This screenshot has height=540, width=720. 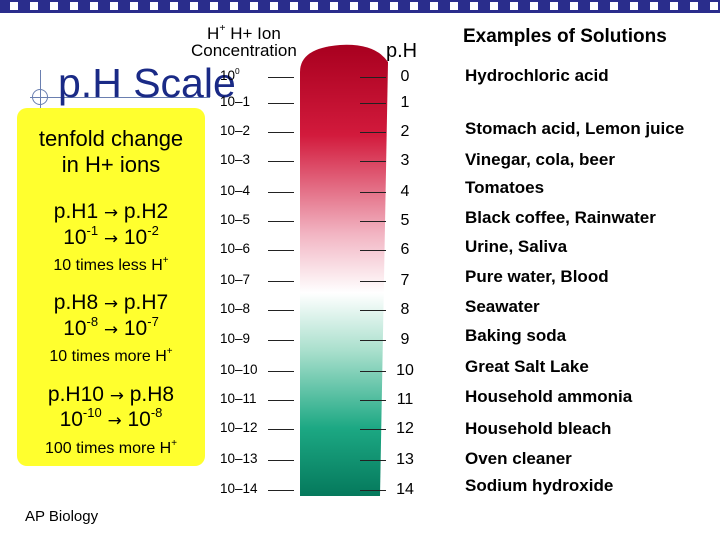 I want to click on thermometer-tube, so click(x=344, y=270).